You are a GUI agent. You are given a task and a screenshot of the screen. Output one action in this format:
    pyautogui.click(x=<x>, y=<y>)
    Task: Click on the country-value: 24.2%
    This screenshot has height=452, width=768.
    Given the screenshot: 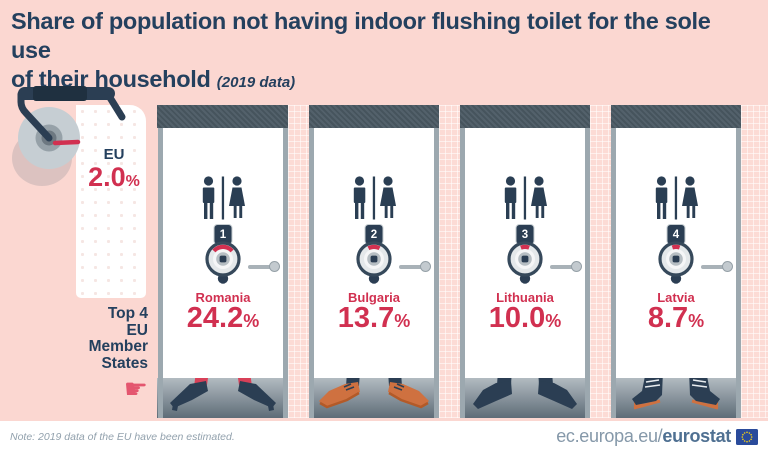 What is the action you would take?
    pyautogui.click(x=223, y=318)
    